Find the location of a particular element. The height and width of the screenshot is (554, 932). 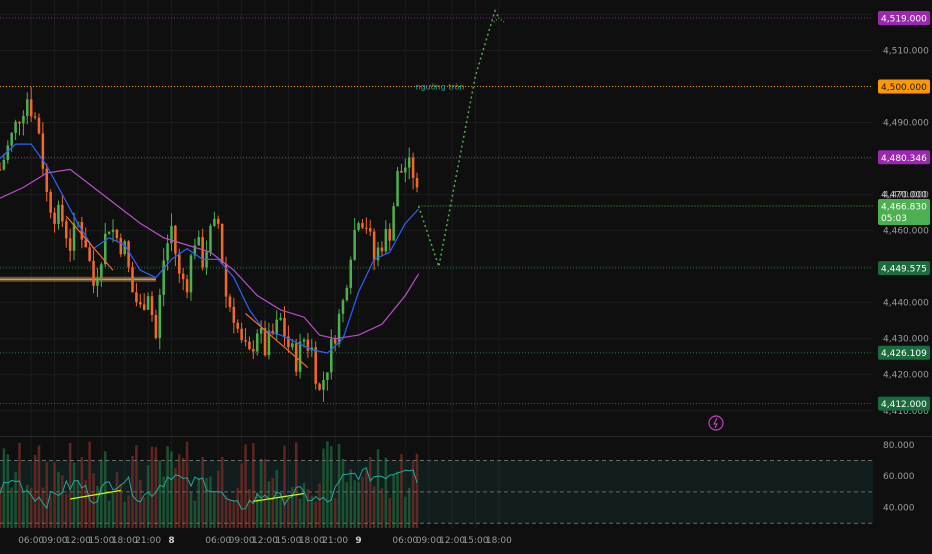

time-tick-label: 8 is located at coordinates (171, 541).